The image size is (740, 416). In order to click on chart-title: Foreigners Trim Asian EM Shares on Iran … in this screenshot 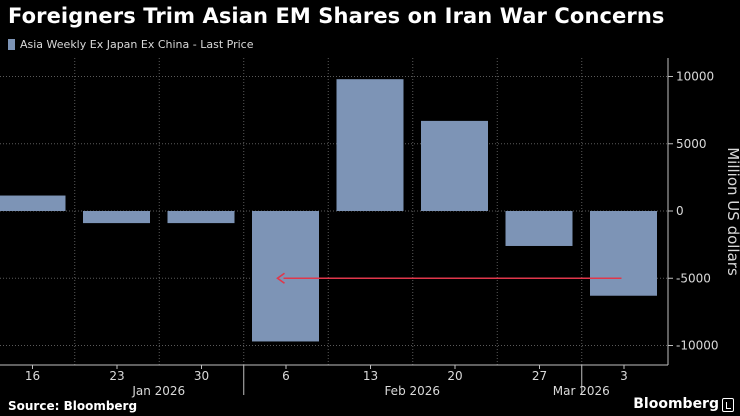, I will do `click(336, 16)`.